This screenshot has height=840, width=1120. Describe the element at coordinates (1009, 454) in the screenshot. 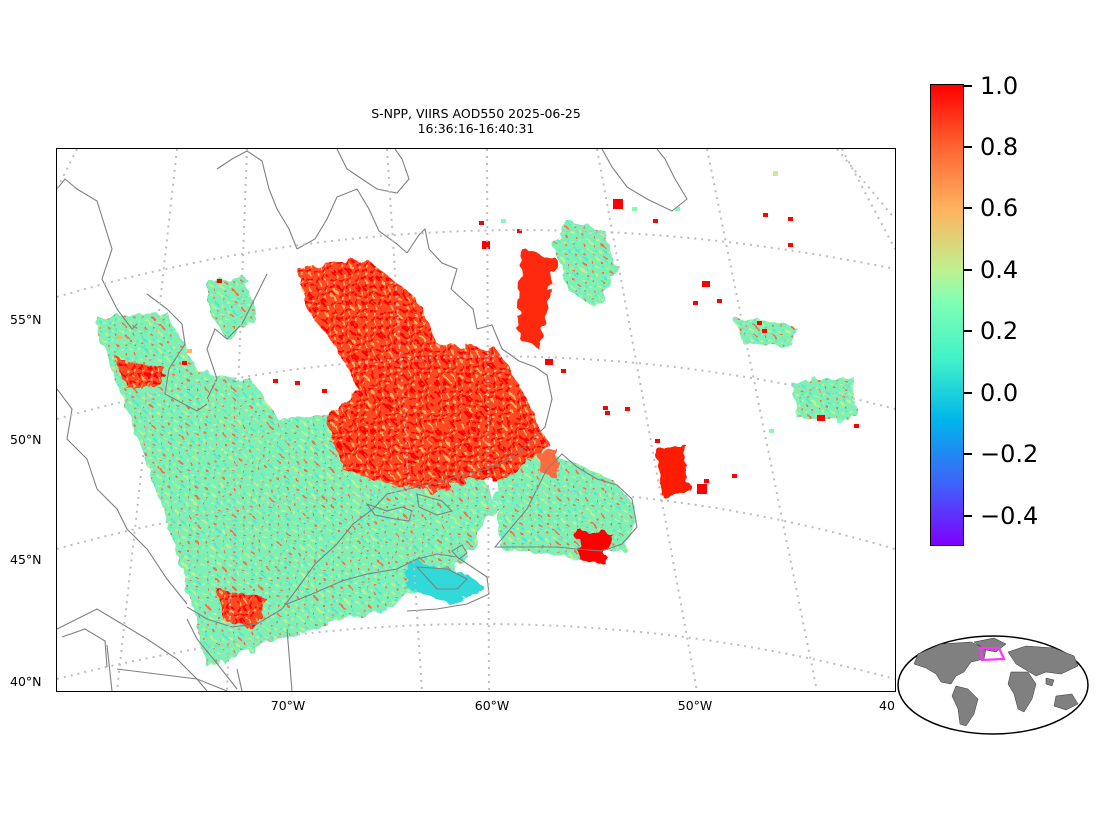

I see `colorbar-label: −0.2` at that location.